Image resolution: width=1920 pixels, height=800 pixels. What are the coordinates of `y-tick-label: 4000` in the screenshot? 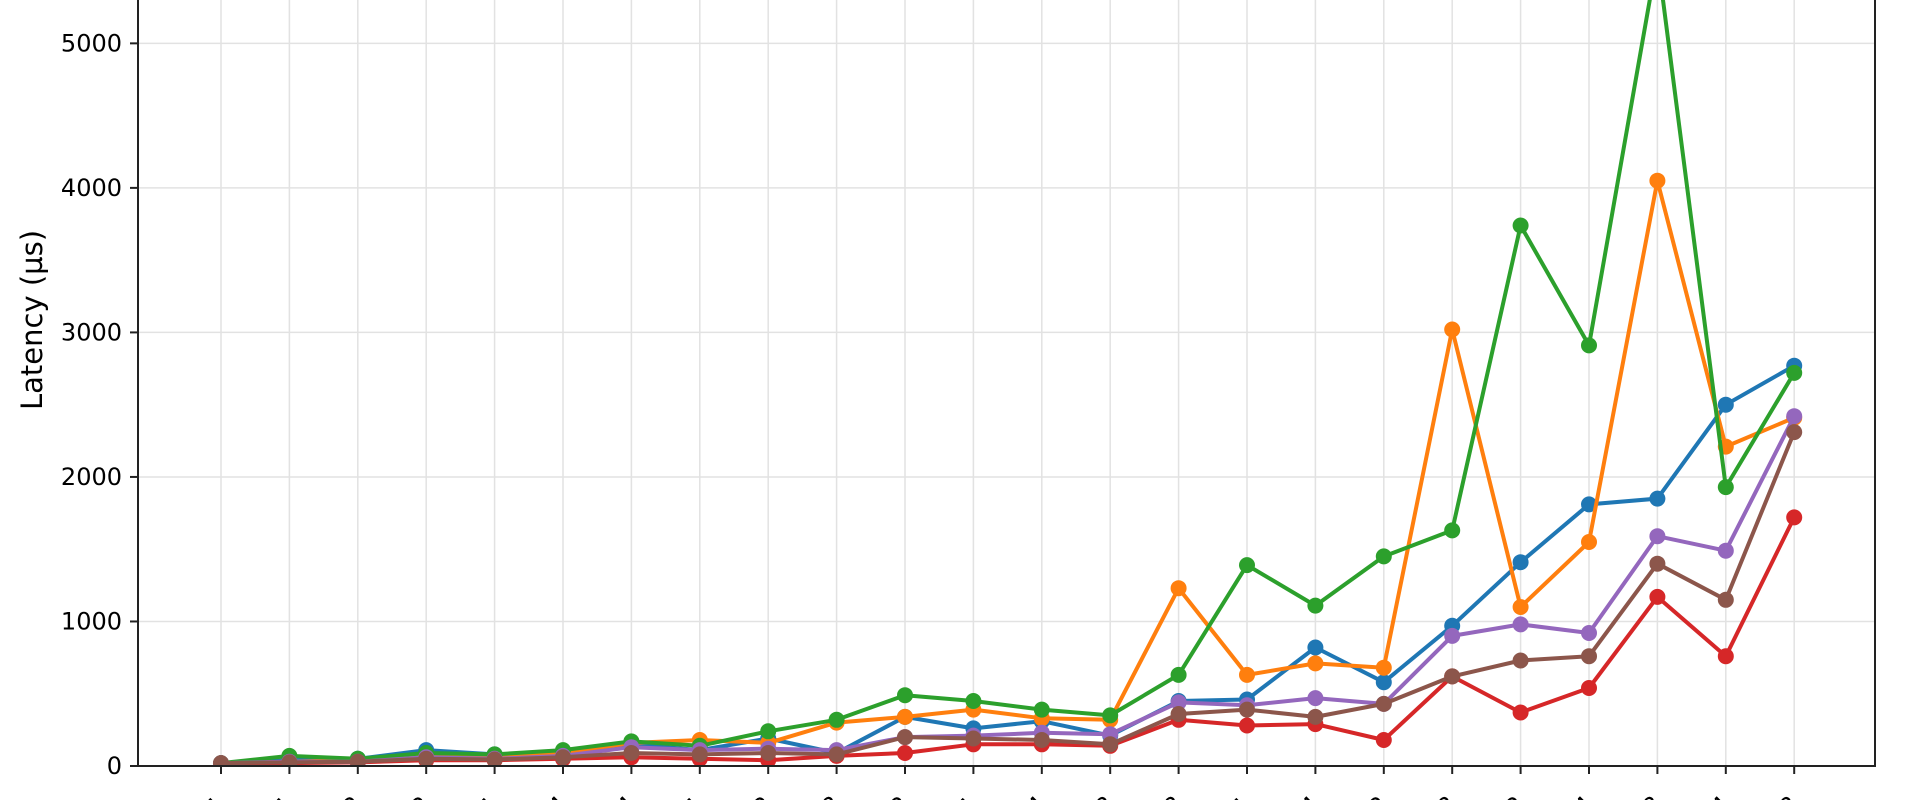 It's located at (91, 188).